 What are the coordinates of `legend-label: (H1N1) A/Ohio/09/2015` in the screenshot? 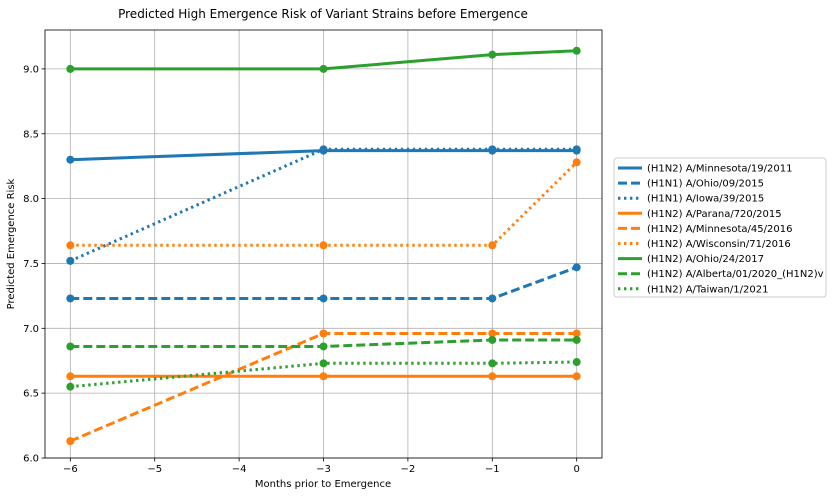 It's located at (705, 184).